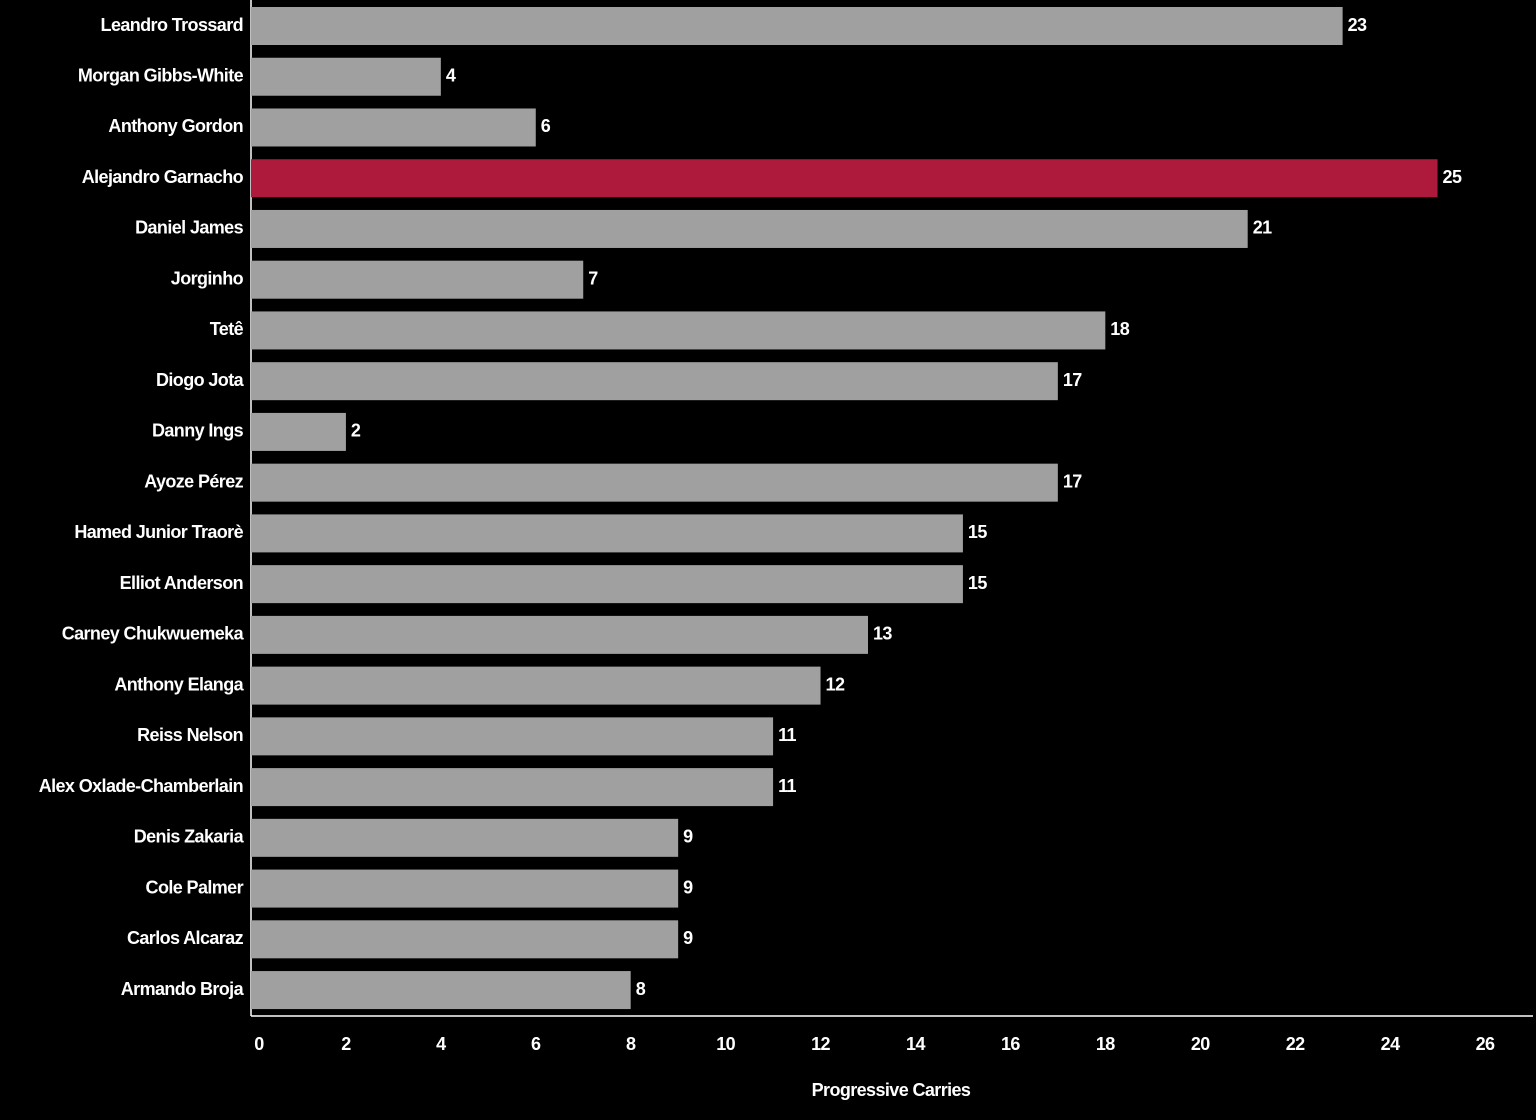 Image resolution: width=1536 pixels, height=1120 pixels. What do you see at coordinates (161, 75) in the screenshot?
I see `y-tick-label: Morgan Gibbs-White` at bounding box center [161, 75].